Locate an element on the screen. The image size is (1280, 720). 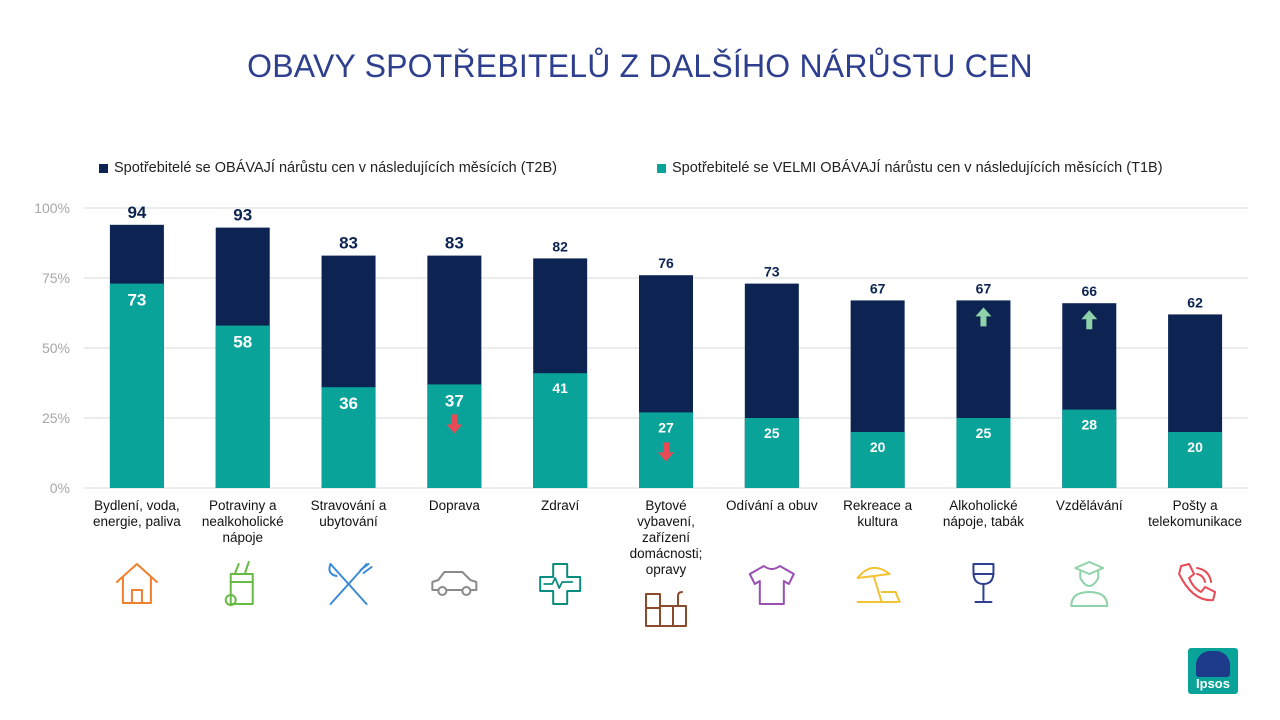
category-label: Pošty a telekomunikace is located at coordinates (1195, 513).